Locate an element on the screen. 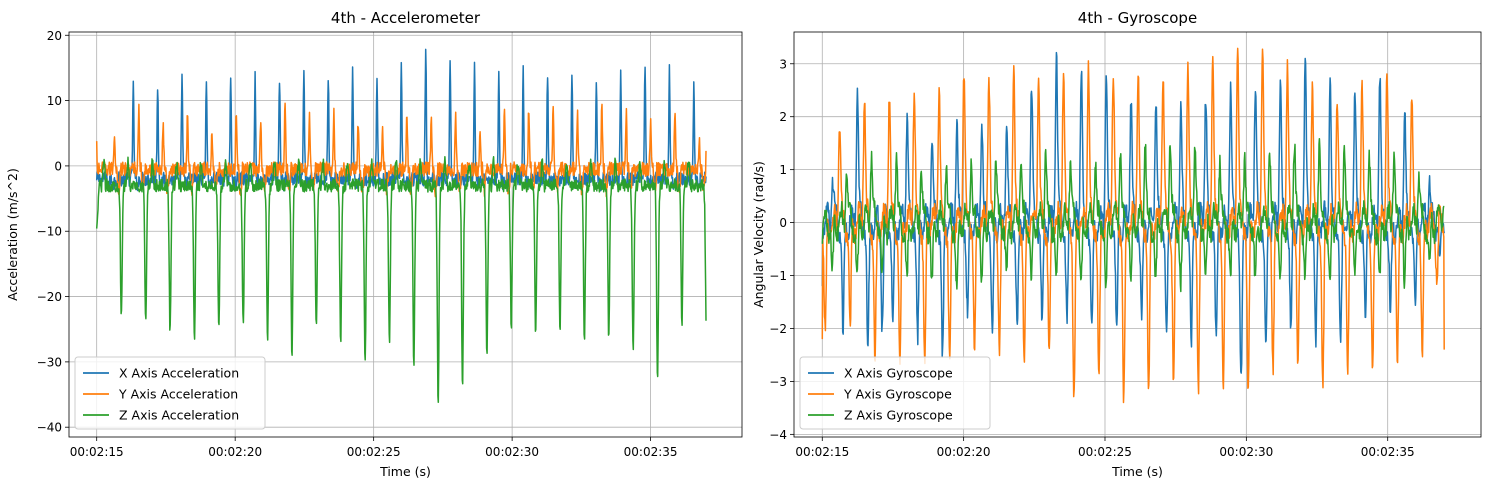 Image resolution: width=1489 pixels, height=490 pixels. accelerometer-series-line-y is located at coordinates (401, 150).